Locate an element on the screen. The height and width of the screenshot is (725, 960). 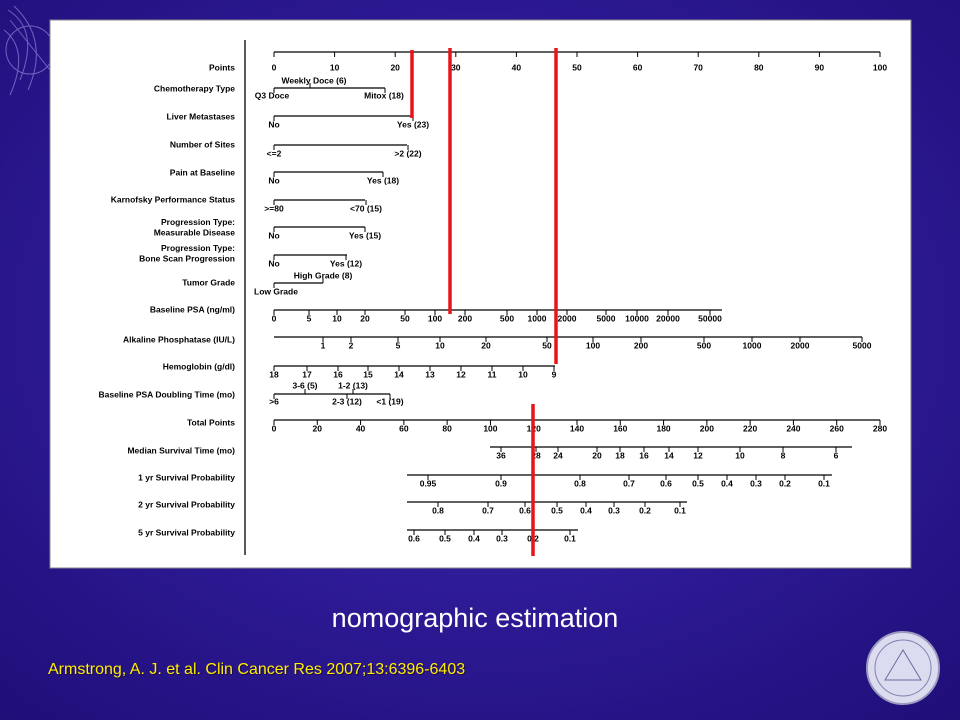
row-label: Number of Sites is located at coordinates (202, 144).